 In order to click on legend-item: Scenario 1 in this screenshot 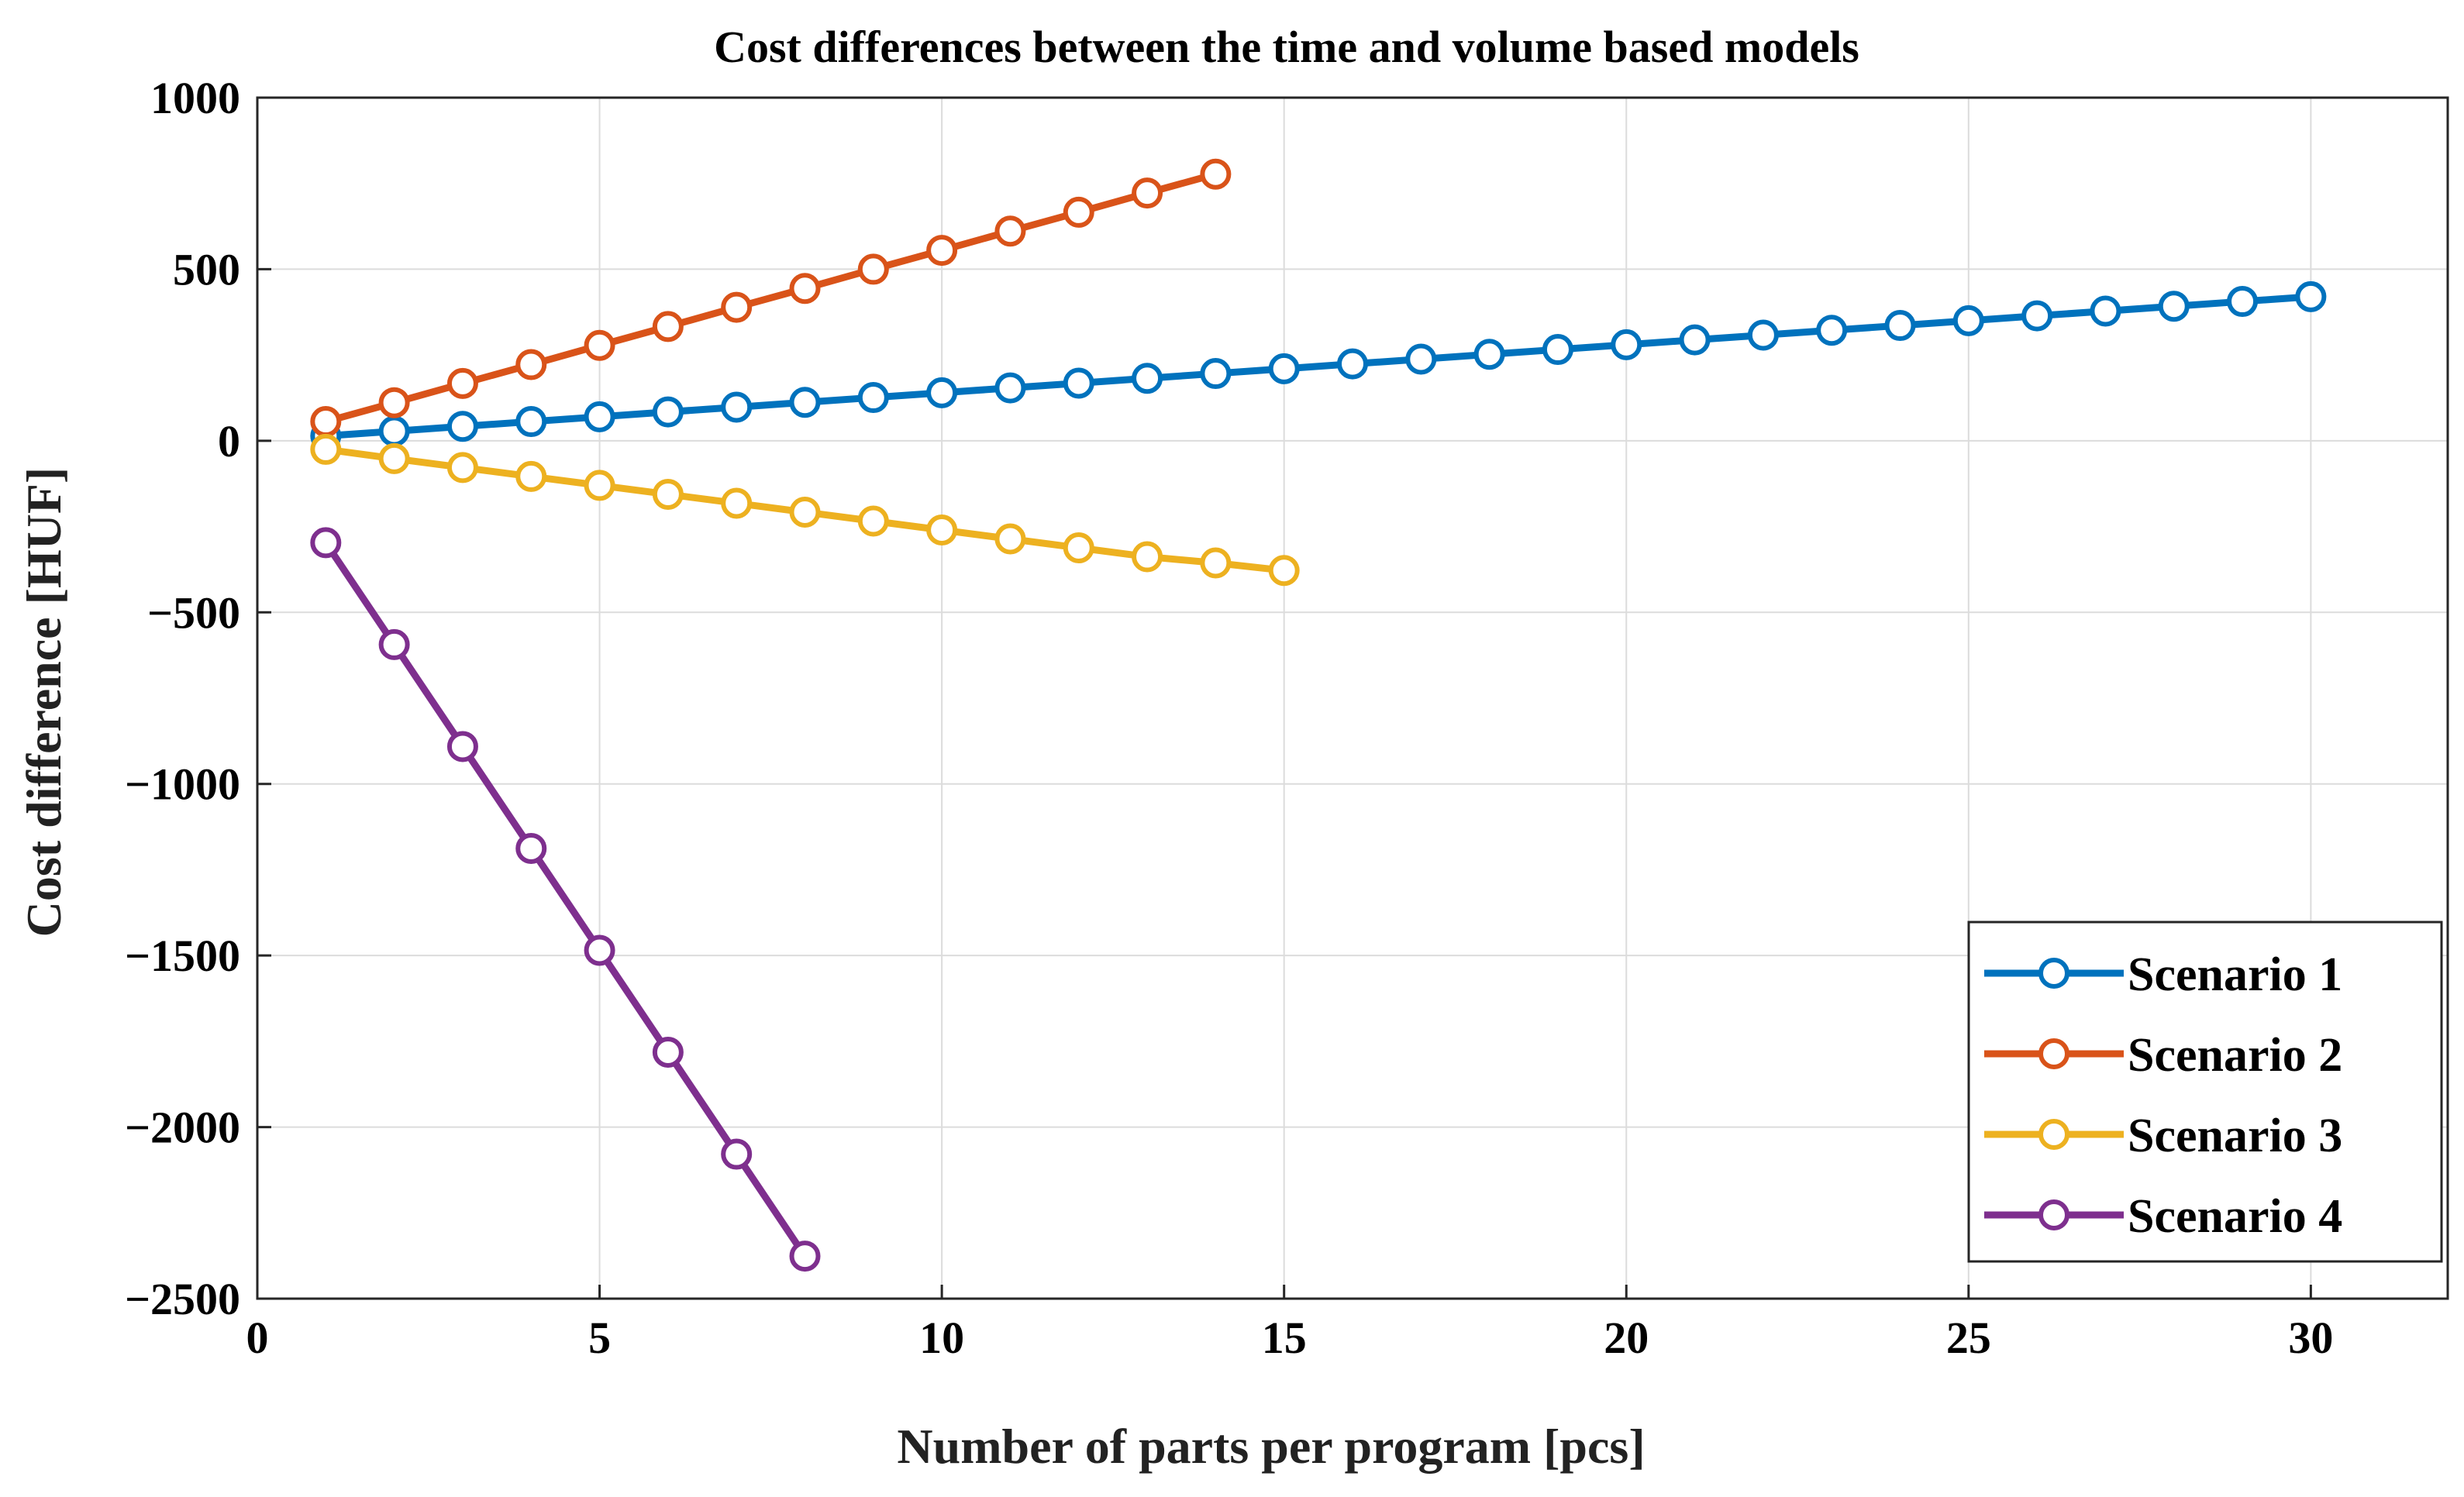, I will do `click(2163, 975)`.